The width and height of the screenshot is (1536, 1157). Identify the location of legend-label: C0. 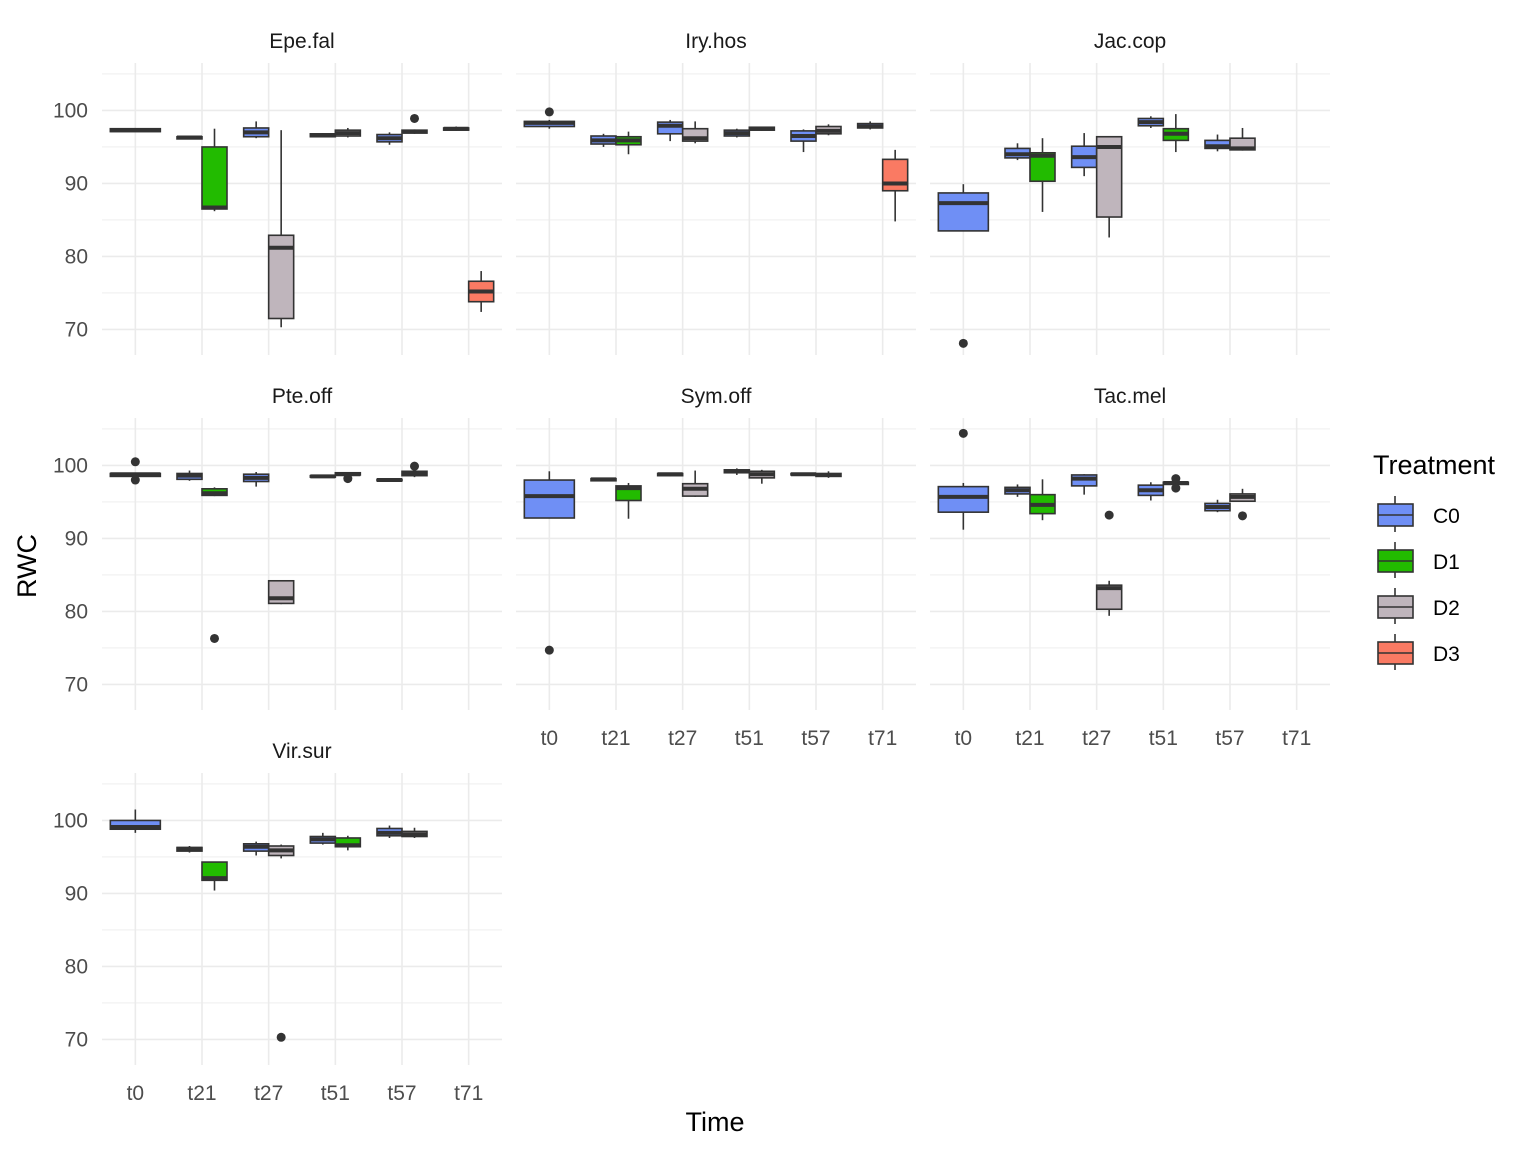
(1446, 516).